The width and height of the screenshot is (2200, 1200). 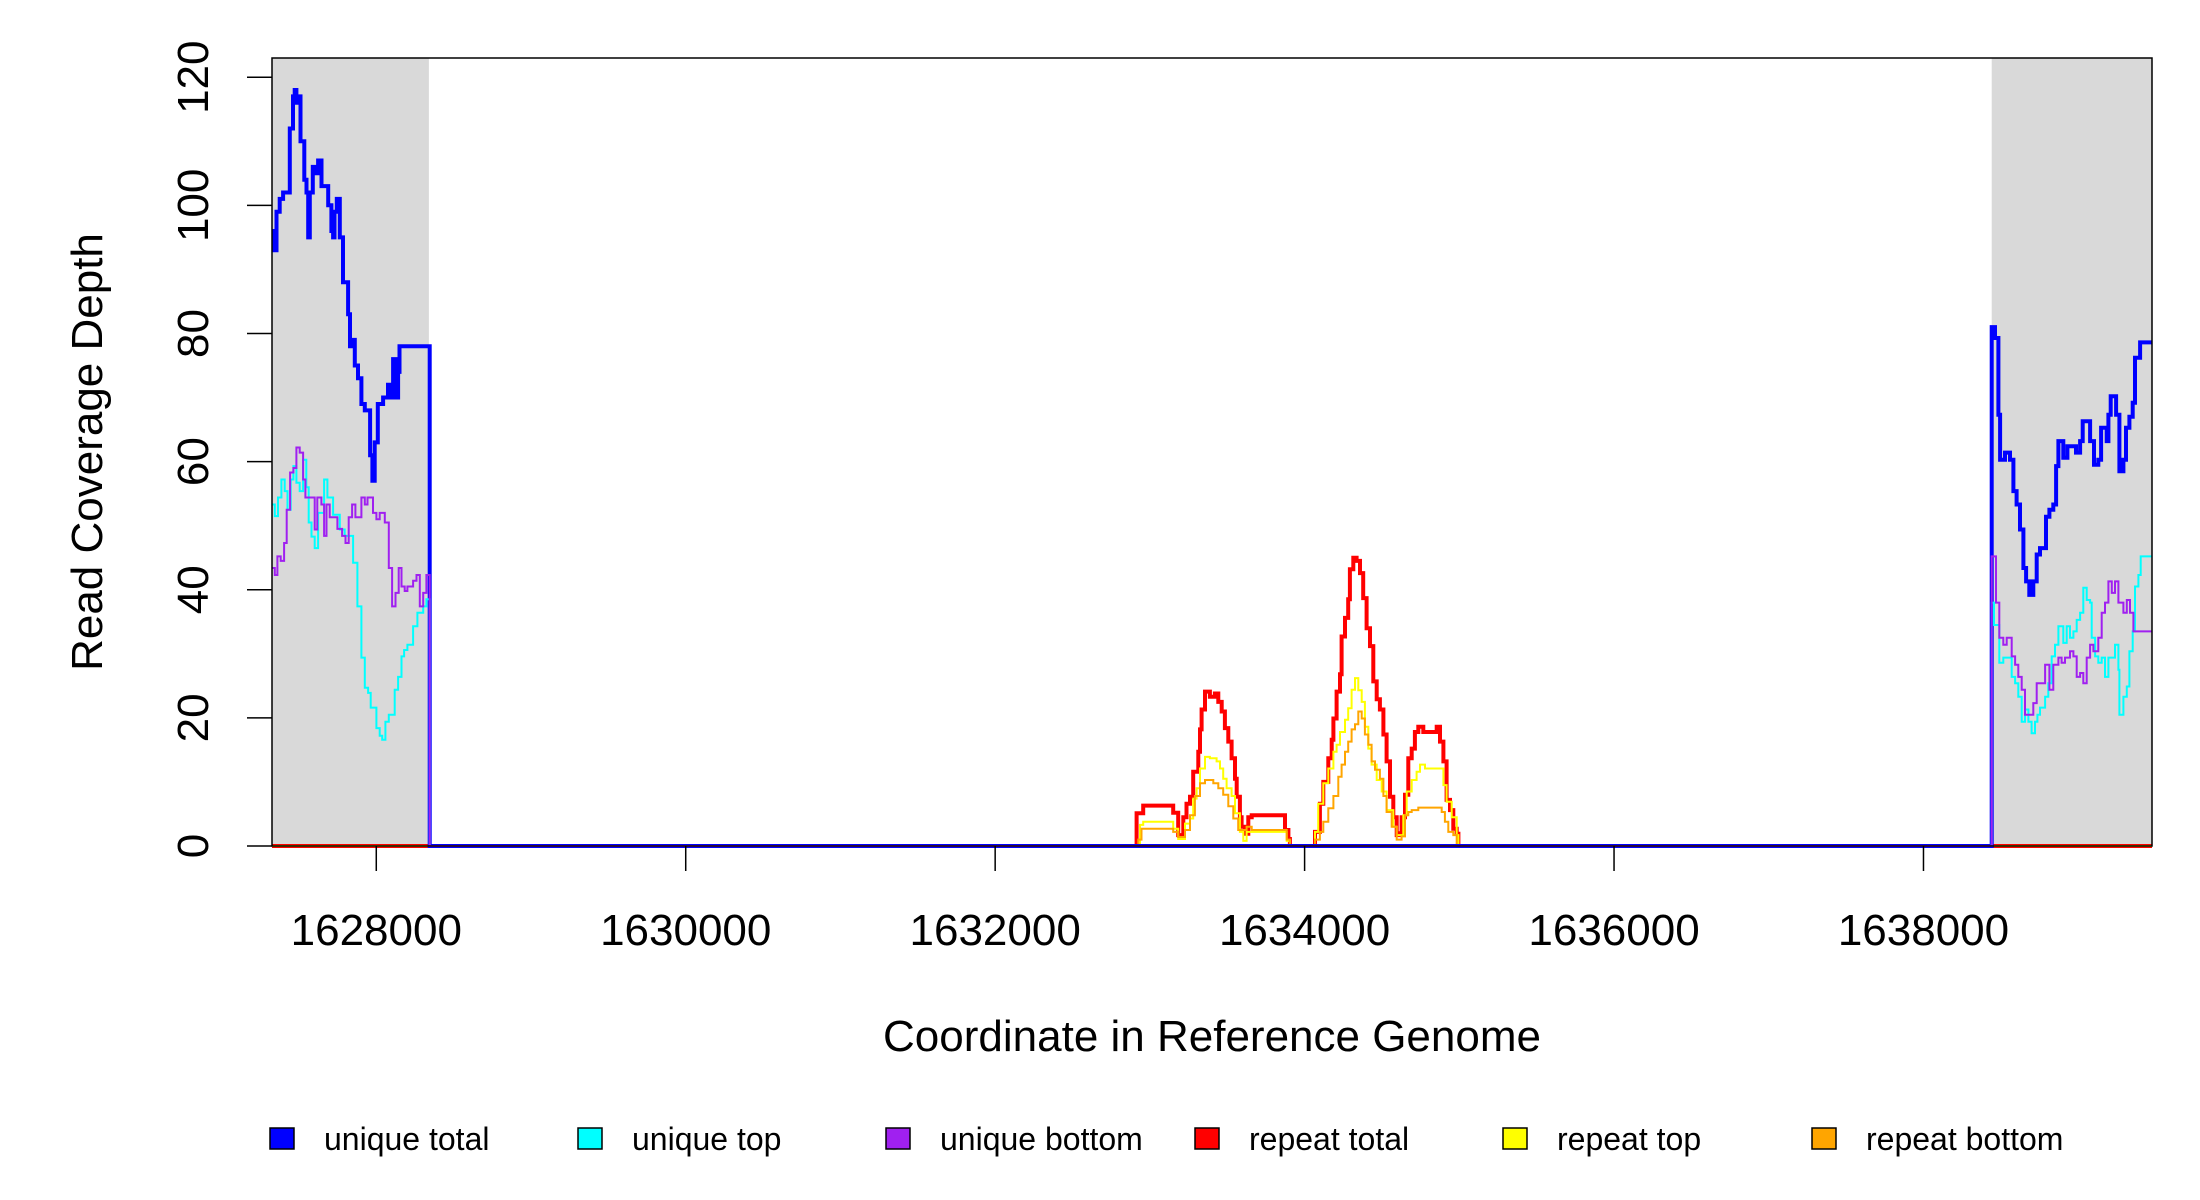 I want to click on legend-item: repeat top, so click(x=1601, y=1139).